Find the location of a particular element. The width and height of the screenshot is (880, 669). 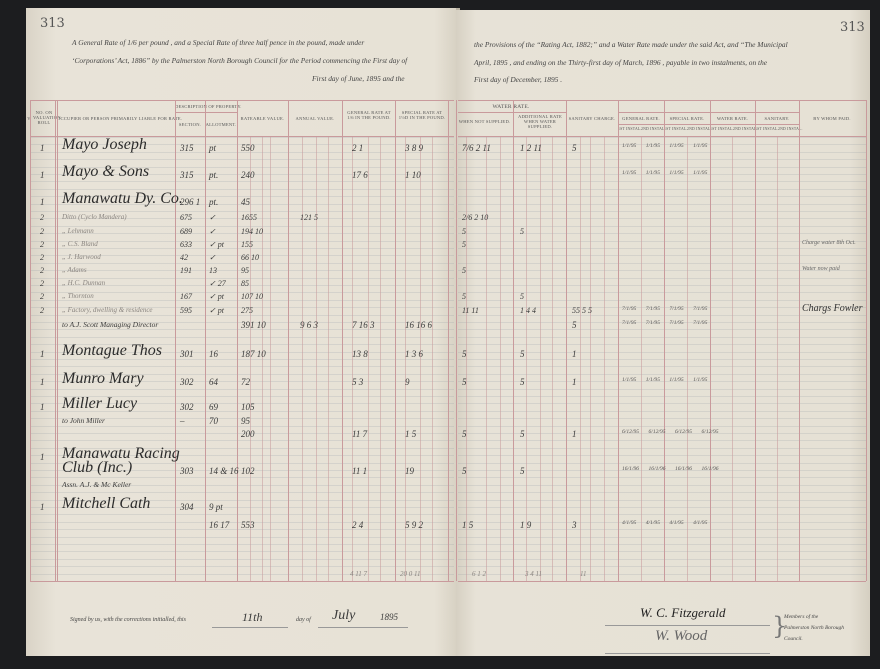

allotment: 13 is located at coordinates (213, 270).